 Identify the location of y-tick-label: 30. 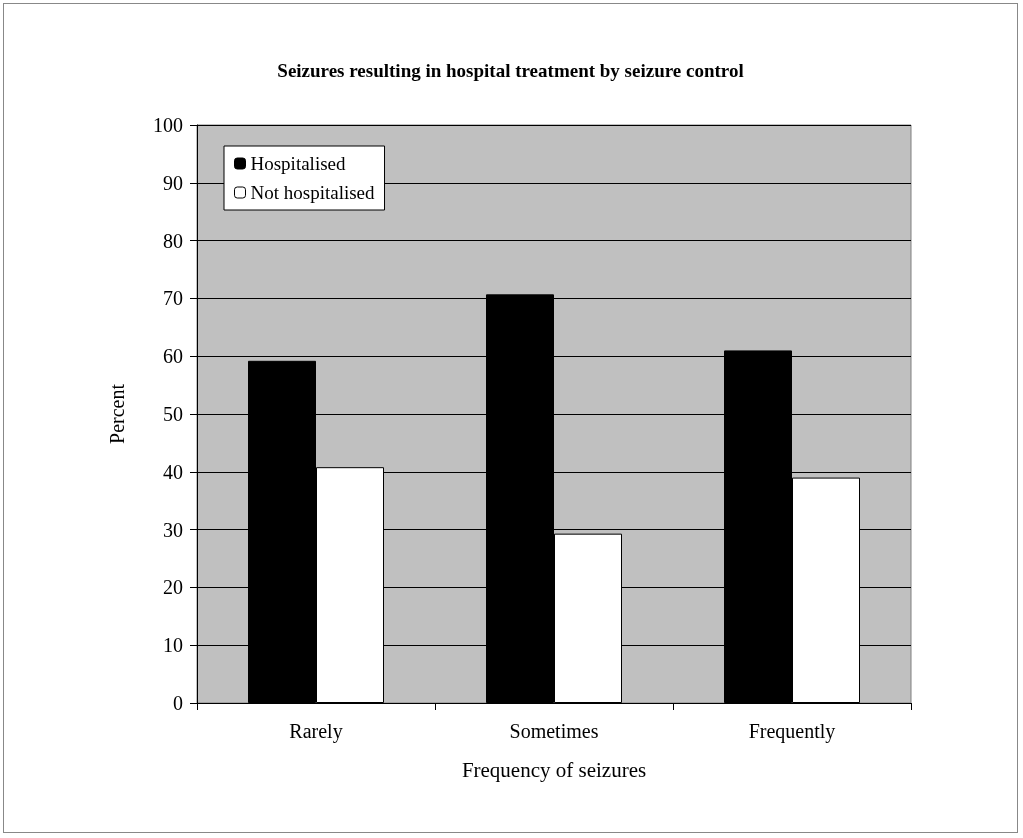
(173, 529).